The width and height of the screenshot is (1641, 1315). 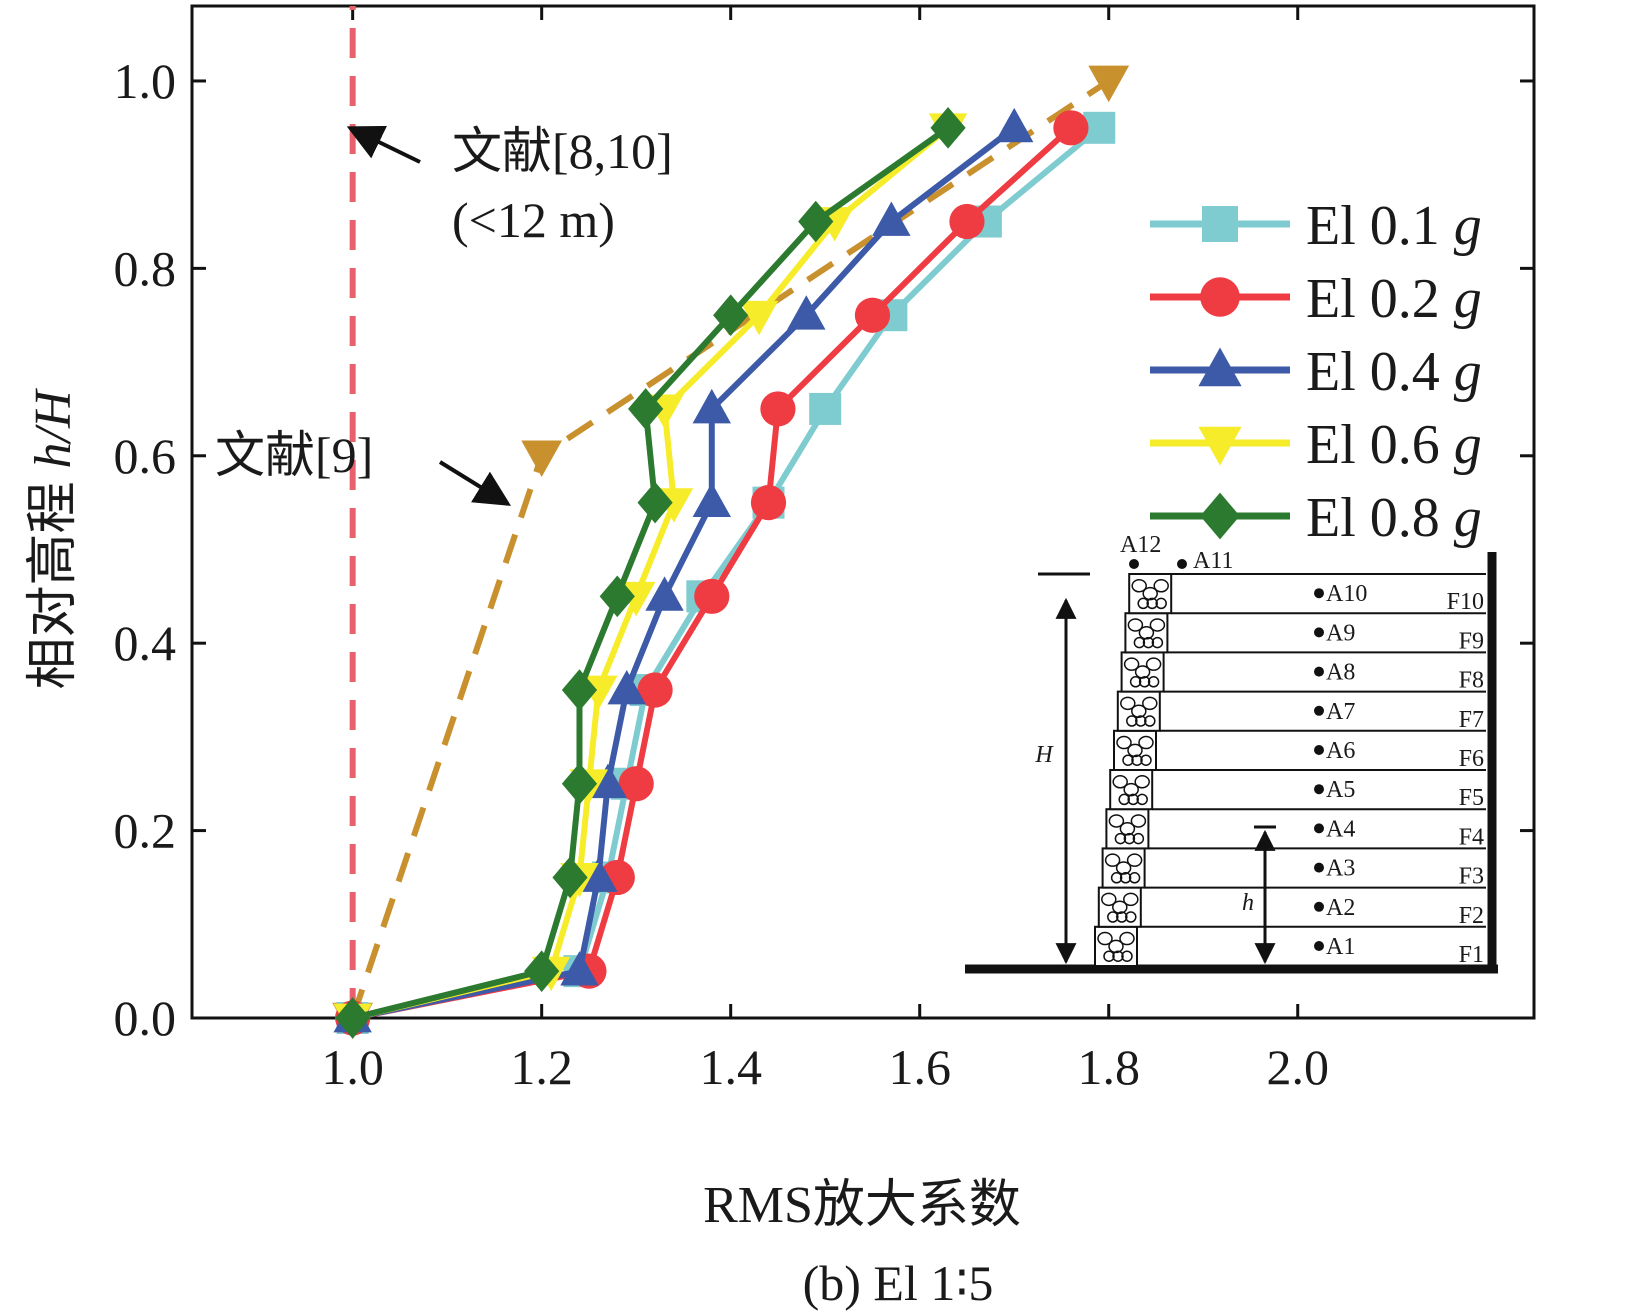 What do you see at coordinates (1471, 877) in the screenshot?
I see `inset-layer-label-2: F3` at bounding box center [1471, 877].